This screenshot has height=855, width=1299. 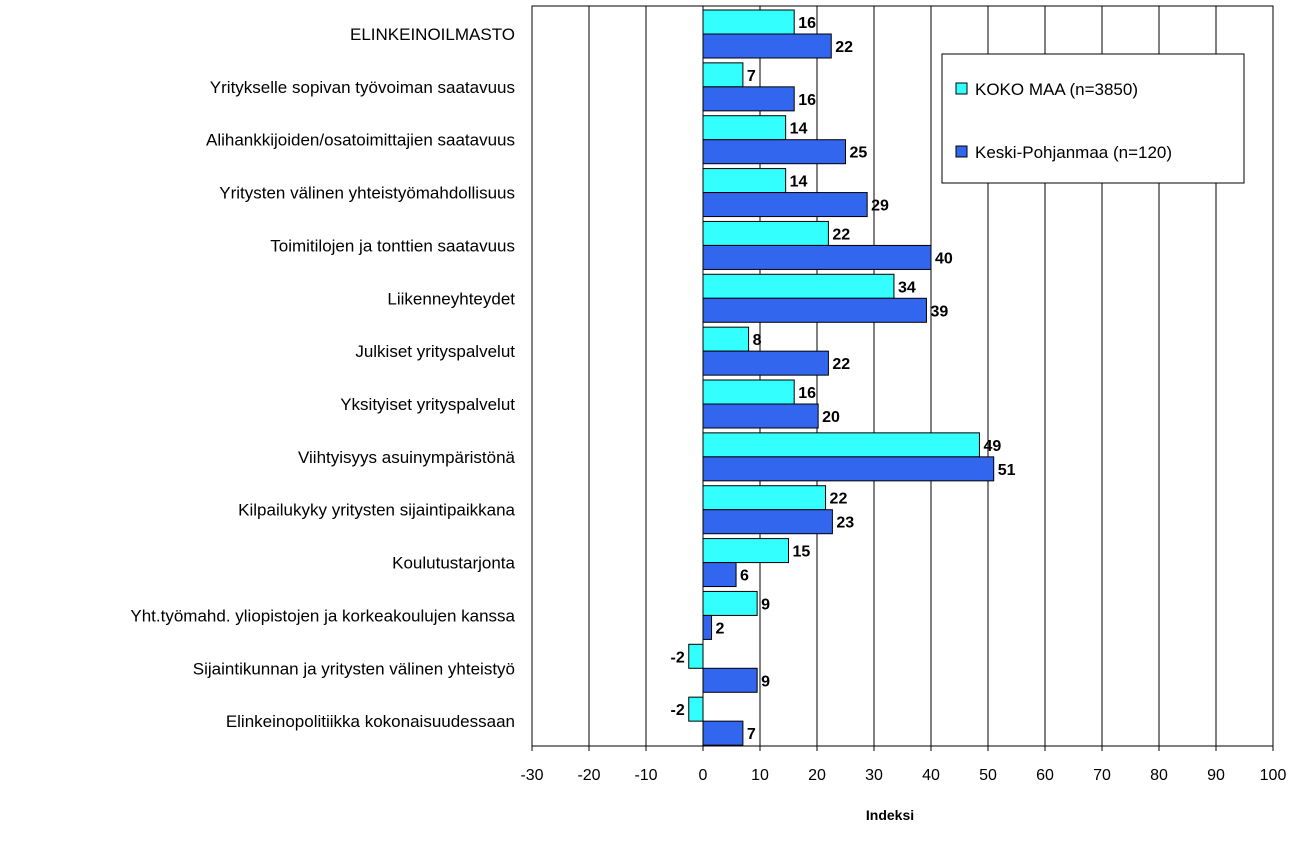 I want to click on x-tick-label: 80, so click(x=1159, y=775).